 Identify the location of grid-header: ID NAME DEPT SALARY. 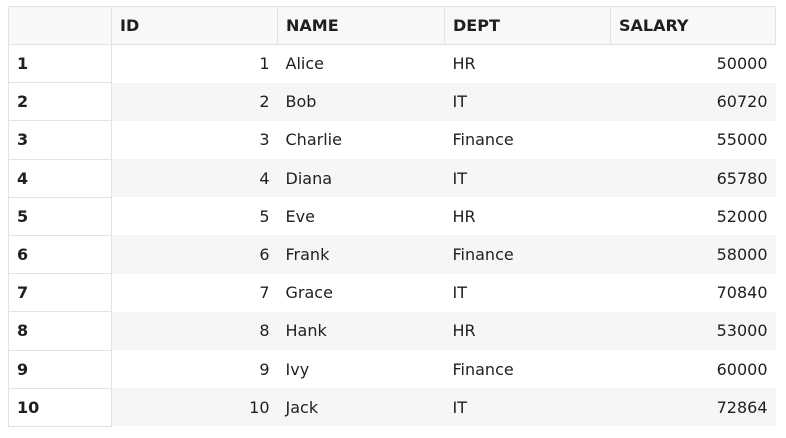
(392, 25).